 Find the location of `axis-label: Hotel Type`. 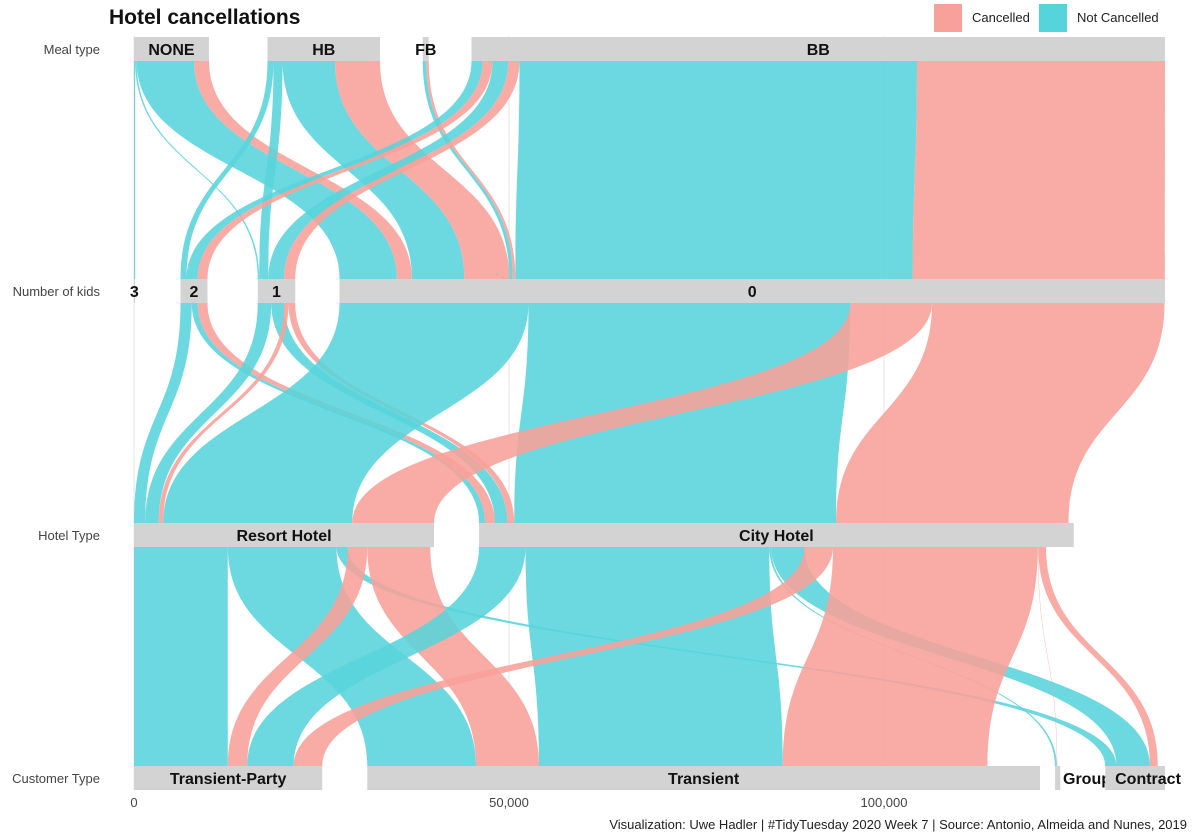

axis-label: Hotel Type is located at coordinates (69, 535).